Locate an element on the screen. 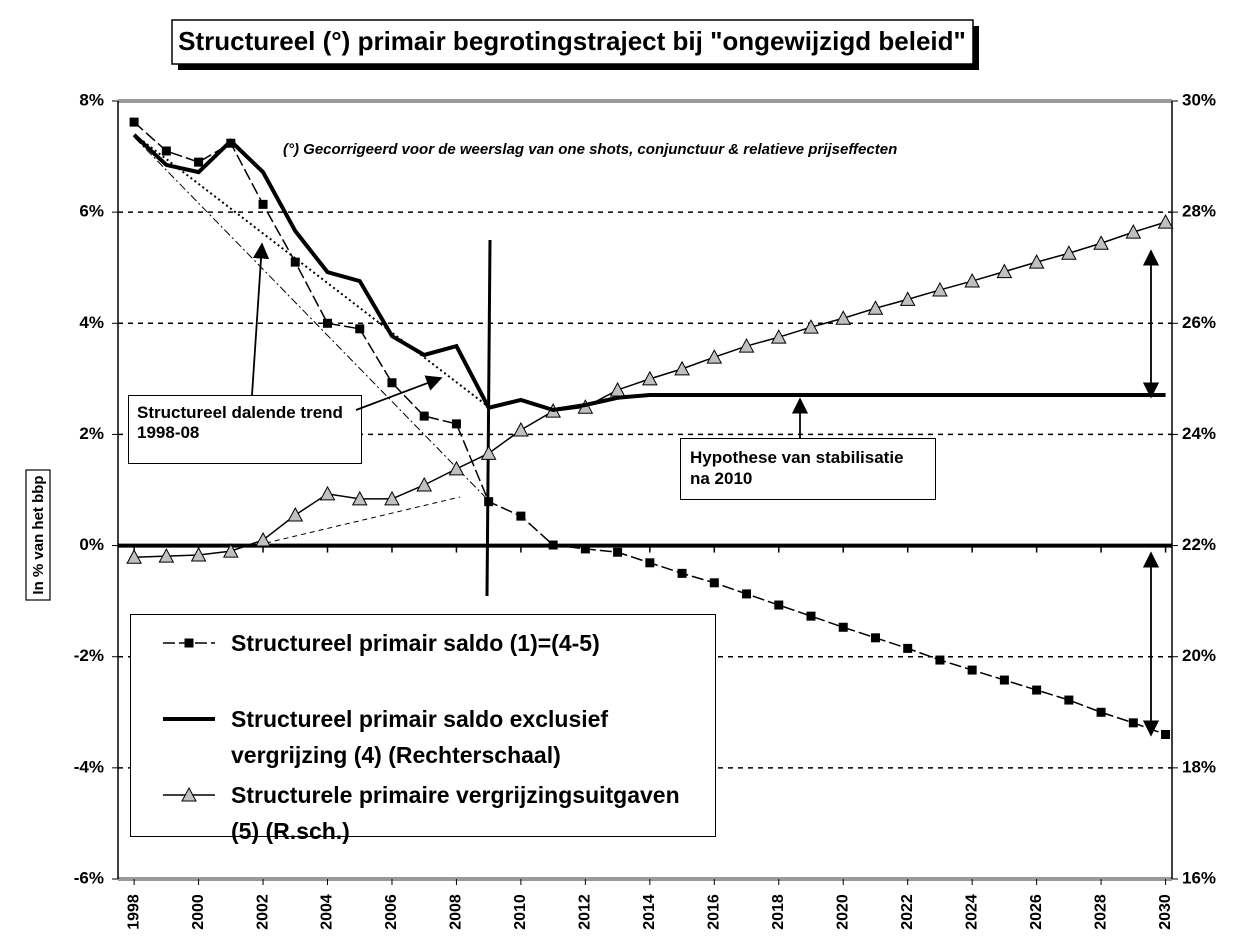 This screenshot has height=941, width=1244. annotation: Structureel dalende trend 1998-08 is located at coordinates (245, 429).